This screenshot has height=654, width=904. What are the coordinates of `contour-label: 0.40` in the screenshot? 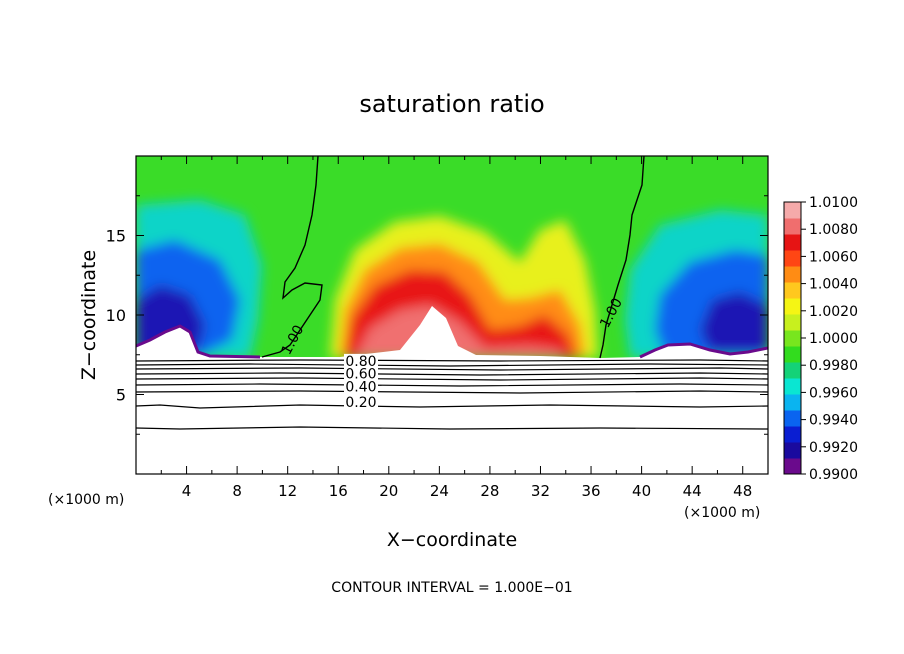 It's located at (360, 387).